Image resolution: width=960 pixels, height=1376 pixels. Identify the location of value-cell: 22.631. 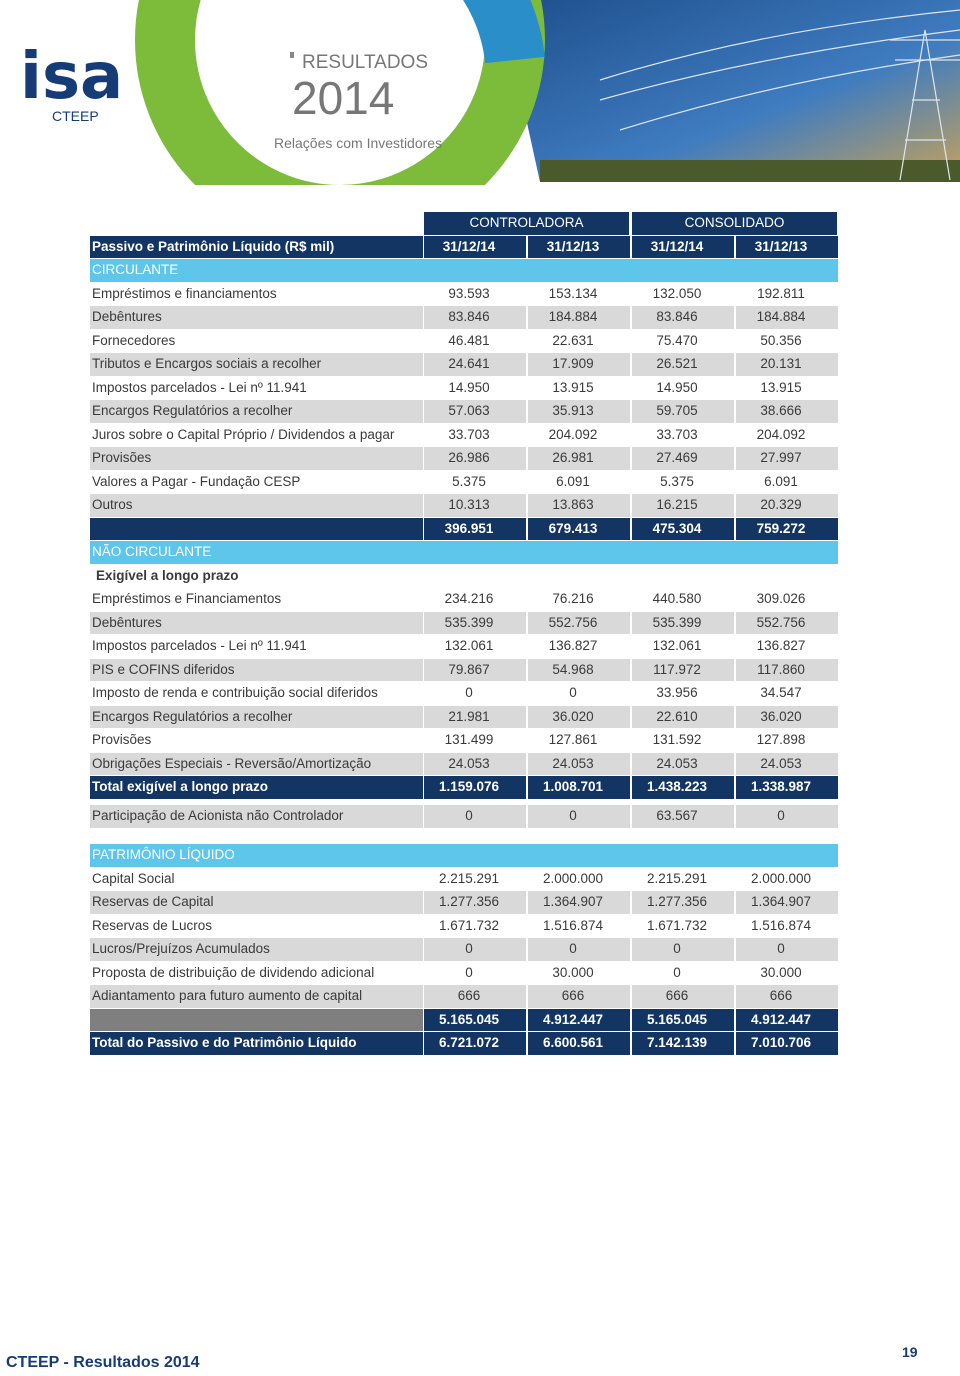
(573, 340).